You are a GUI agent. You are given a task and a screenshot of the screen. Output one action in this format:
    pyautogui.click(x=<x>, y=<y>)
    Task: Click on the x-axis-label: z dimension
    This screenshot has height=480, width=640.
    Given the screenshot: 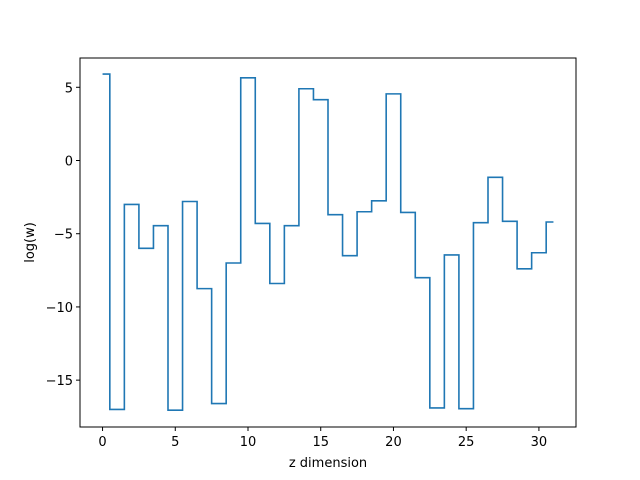 What is the action you would take?
    pyautogui.click(x=328, y=463)
    